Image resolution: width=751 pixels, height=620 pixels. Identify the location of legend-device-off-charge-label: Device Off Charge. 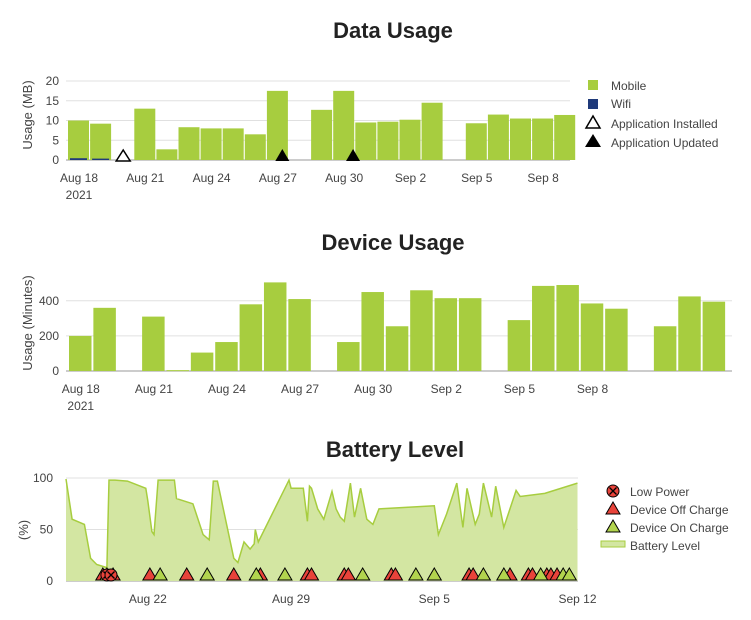
(679, 510).